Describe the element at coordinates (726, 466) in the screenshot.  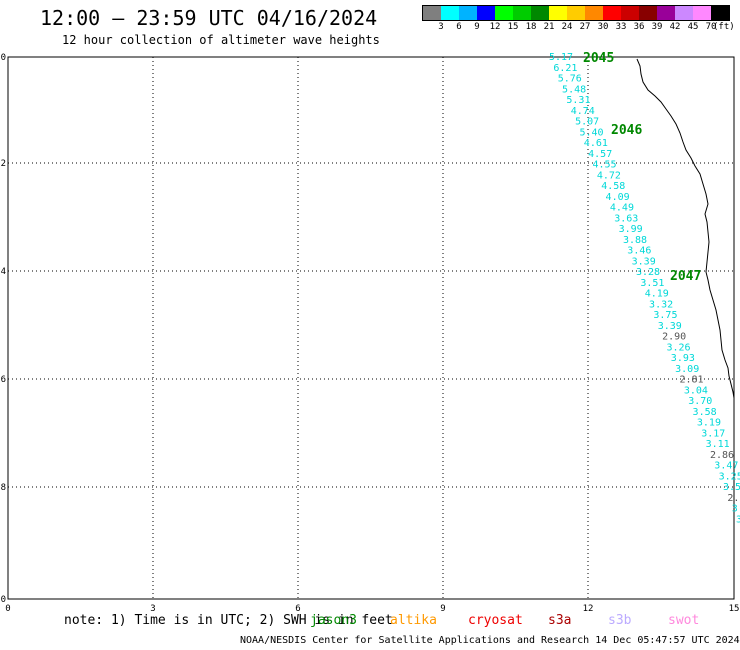
I see `swh-observation: 3.47` at that location.